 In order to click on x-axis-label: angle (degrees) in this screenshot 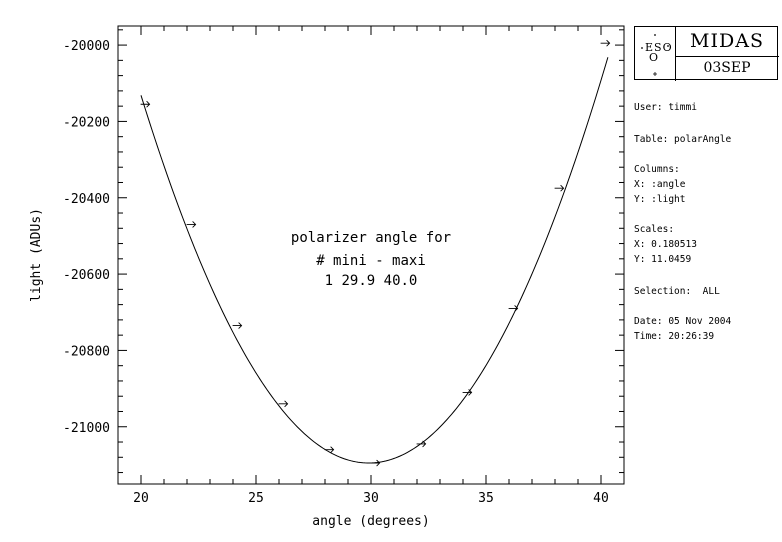, I will do `click(370, 521)`.